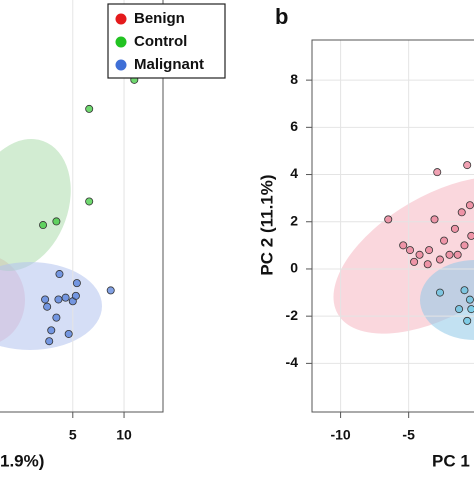 Image resolution: width=474 pixels, height=479 pixels. I want to click on x-axis-label: PC 1, so click(451, 460).